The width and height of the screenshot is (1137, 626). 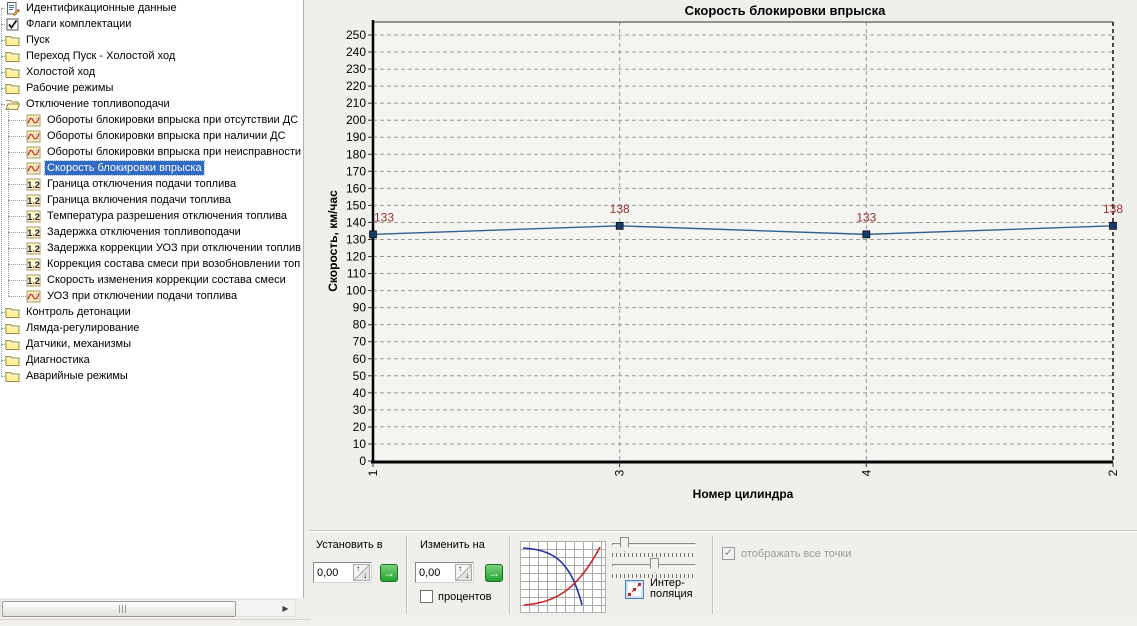 What do you see at coordinates (101, 56) in the screenshot?
I see `tree-item-label: Переход Пуск - Холостой ход` at bounding box center [101, 56].